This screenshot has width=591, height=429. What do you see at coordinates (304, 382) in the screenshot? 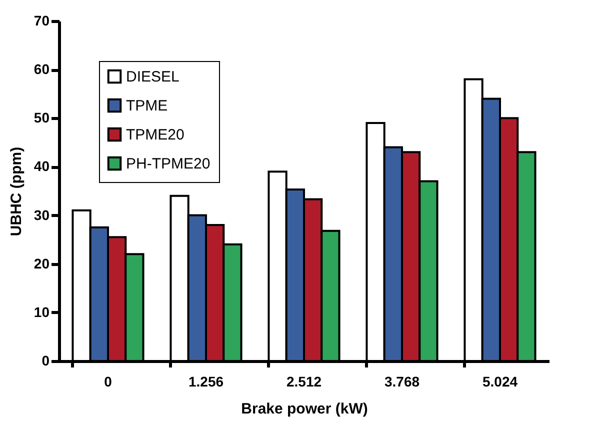
I see `x-tick-label: 2.512` at bounding box center [304, 382].